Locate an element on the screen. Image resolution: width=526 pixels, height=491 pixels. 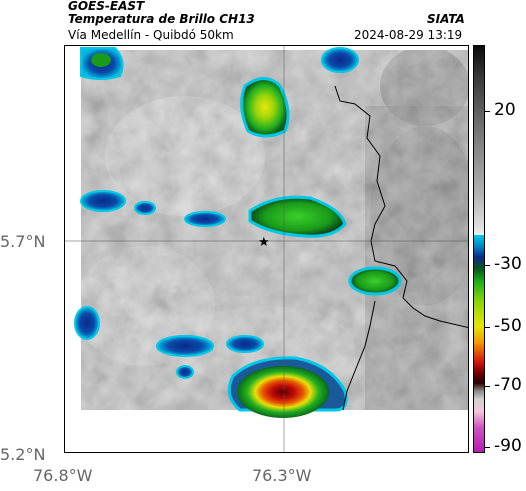
colorbar-label-minus70: -70 is located at coordinates (508, 385).